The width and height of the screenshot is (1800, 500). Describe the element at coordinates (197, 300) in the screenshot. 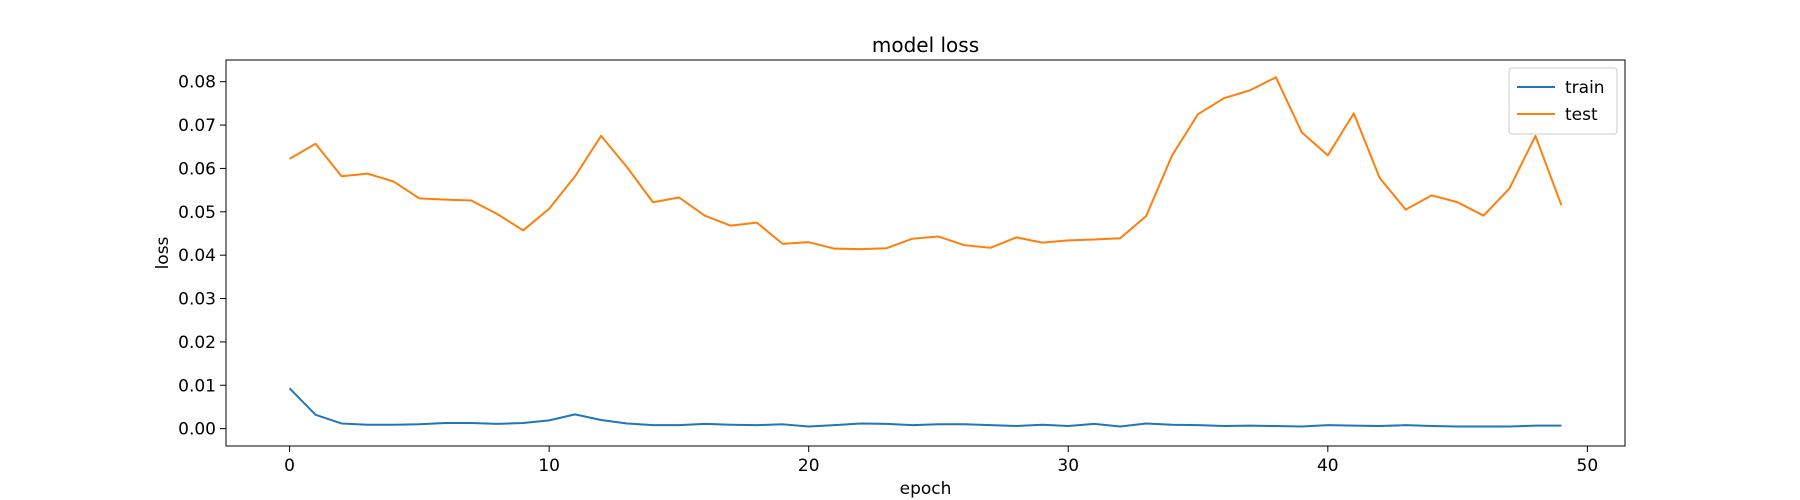

I see `y-tick-label: 0.03` at that location.